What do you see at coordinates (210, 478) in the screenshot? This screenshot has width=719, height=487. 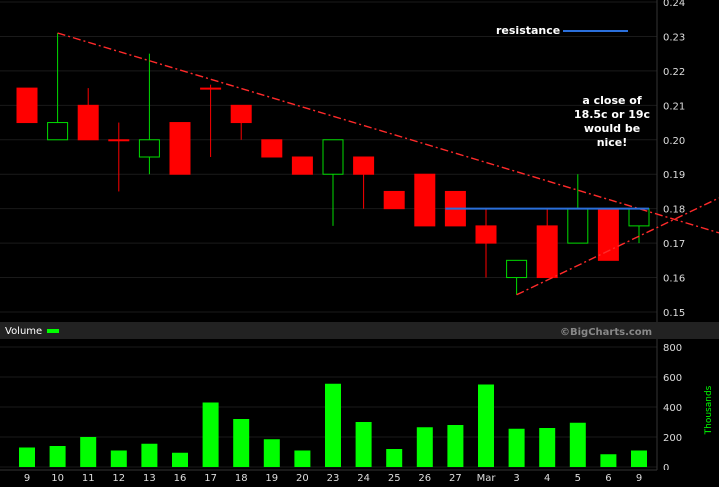 I see `date-tick-label: 17` at bounding box center [210, 478].